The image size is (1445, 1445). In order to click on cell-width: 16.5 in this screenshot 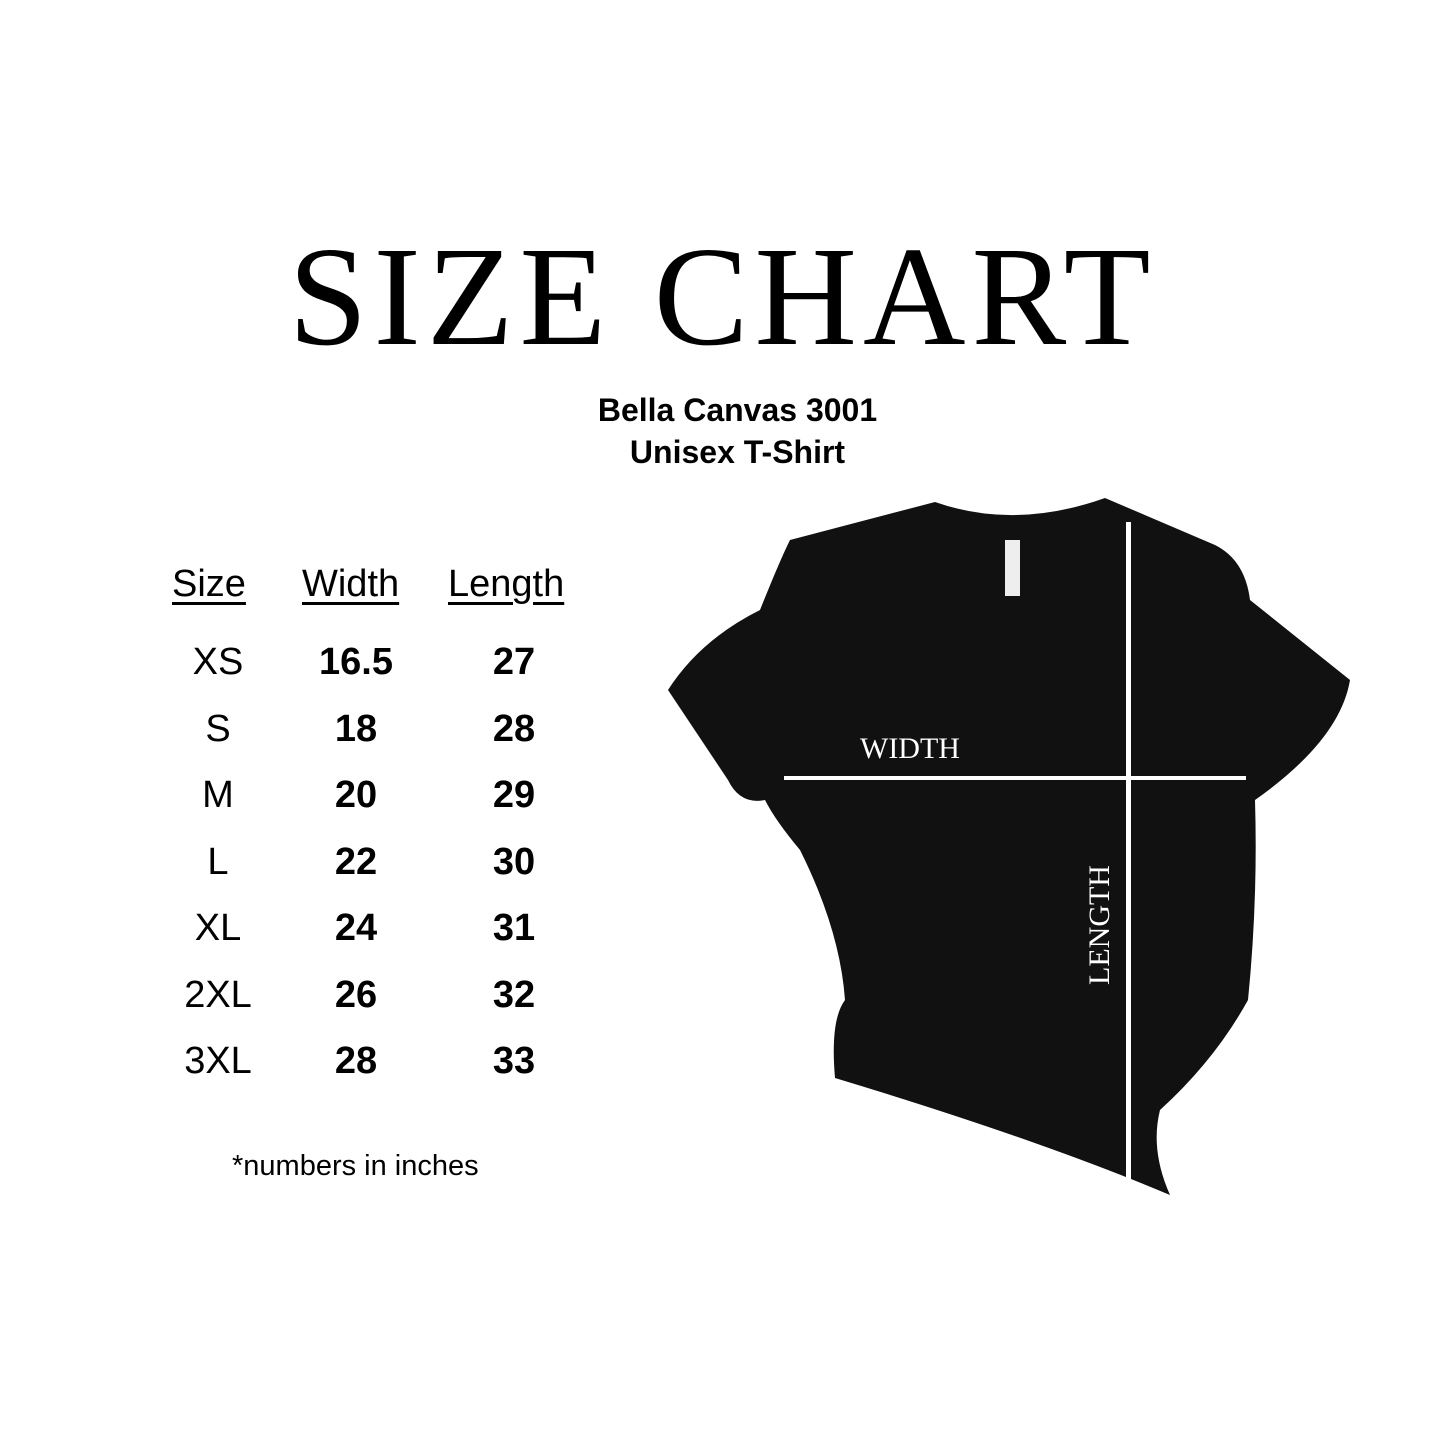, I will do `click(356, 662)`.